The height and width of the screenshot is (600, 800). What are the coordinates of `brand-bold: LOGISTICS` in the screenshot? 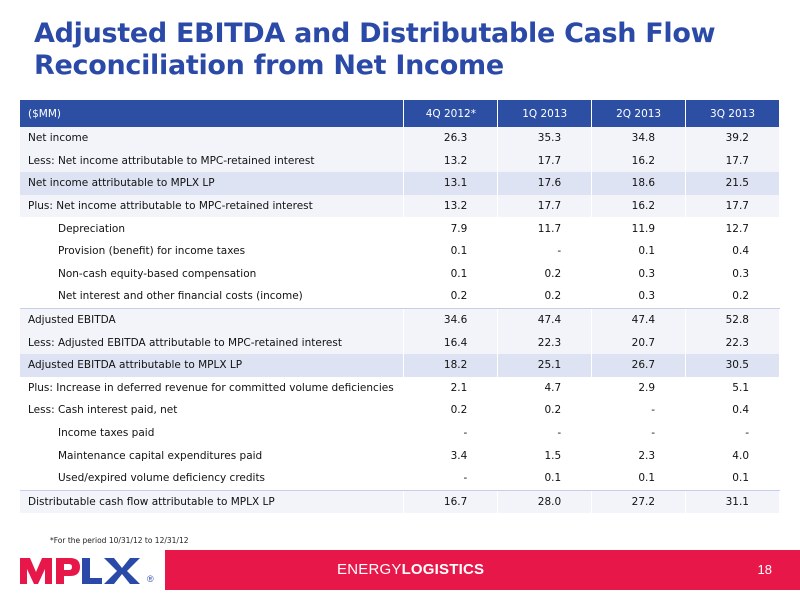 It's located at (443, 569).